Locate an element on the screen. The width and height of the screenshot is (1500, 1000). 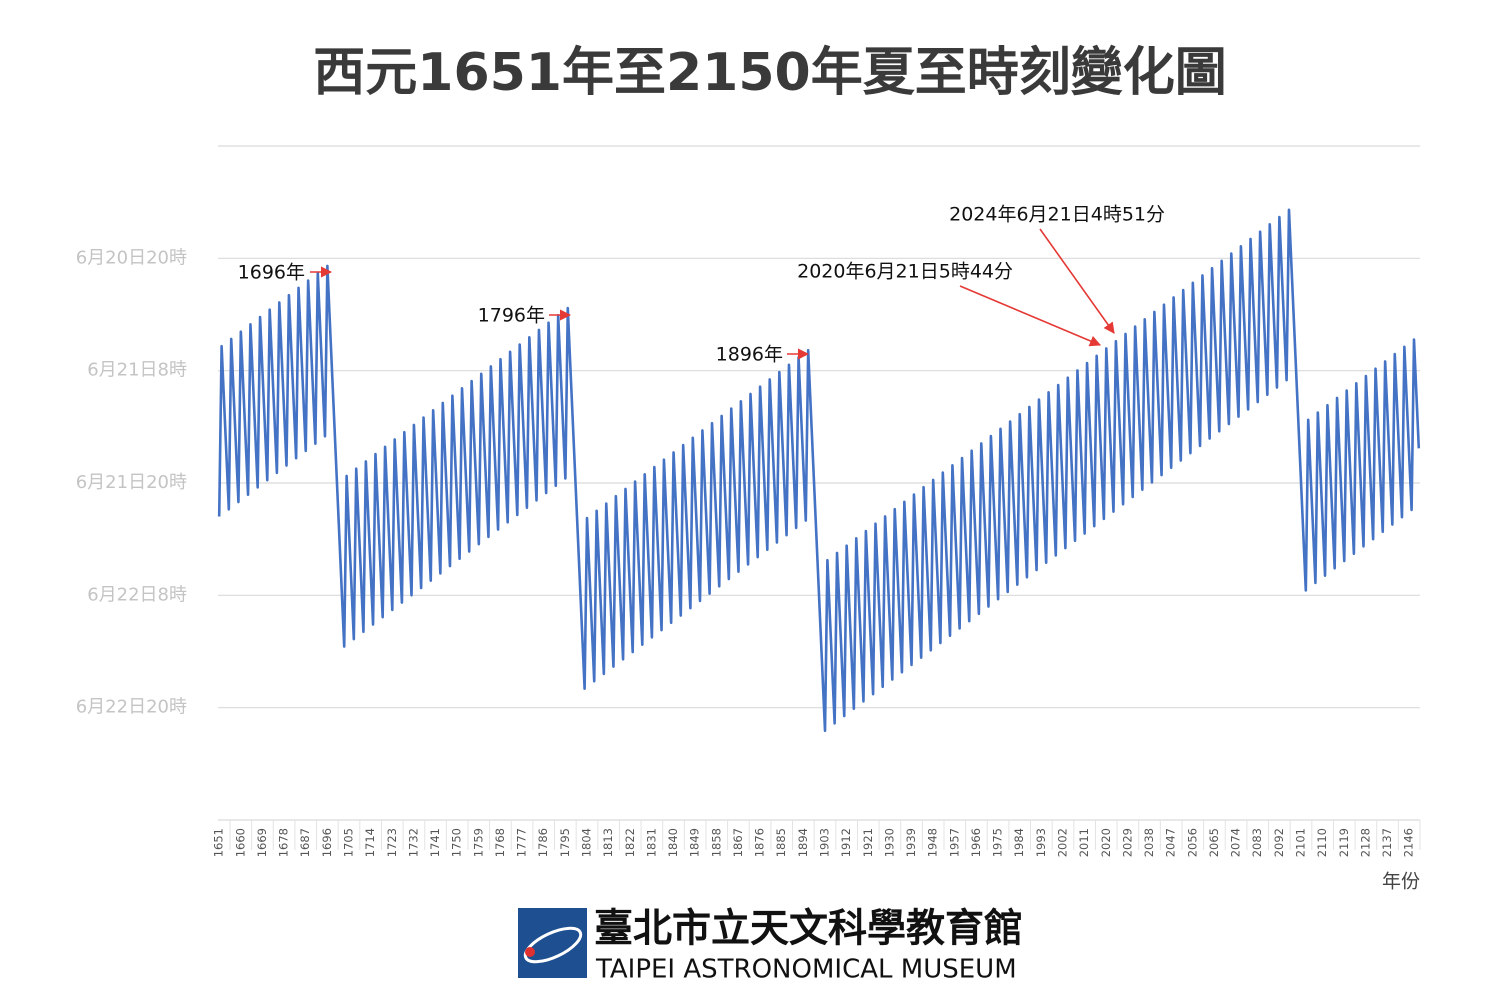
x-tick-label: 1939 is located at coordinates (911, 842).